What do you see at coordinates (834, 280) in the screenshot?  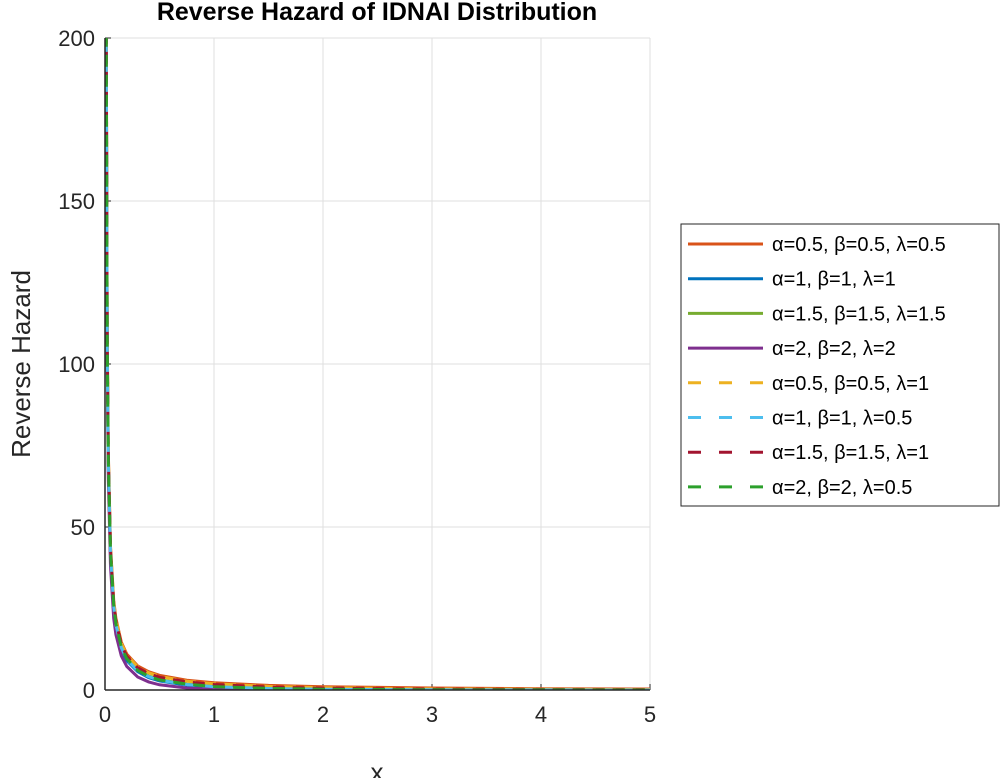 I see `legend-label-2: α=1, β=1, λ=1` at bounding box center [834, 280].